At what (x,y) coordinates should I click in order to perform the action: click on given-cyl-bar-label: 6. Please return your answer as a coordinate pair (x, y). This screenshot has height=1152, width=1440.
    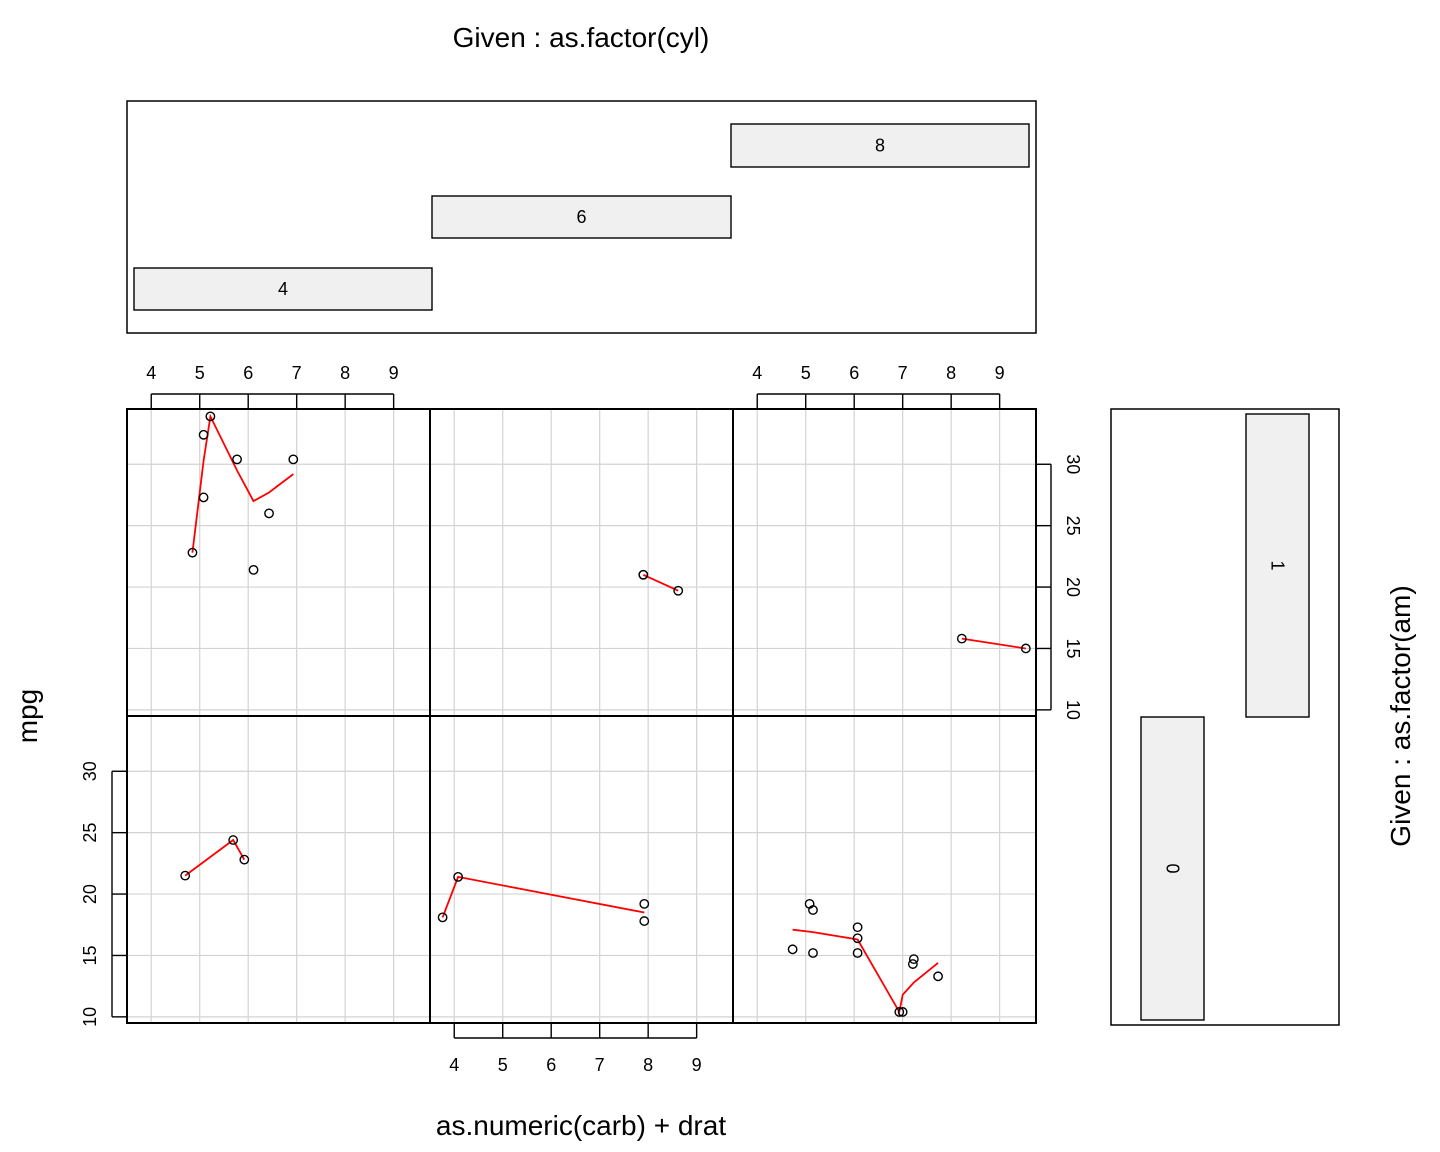
    Looking at the image, I should click on (581, 217).